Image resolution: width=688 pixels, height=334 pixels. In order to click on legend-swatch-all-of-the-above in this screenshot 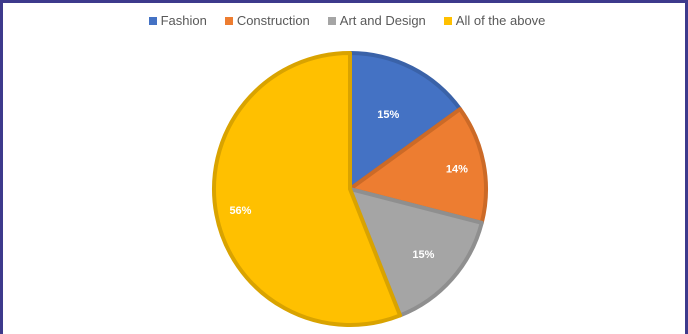, I will do `click(447, 20)`.